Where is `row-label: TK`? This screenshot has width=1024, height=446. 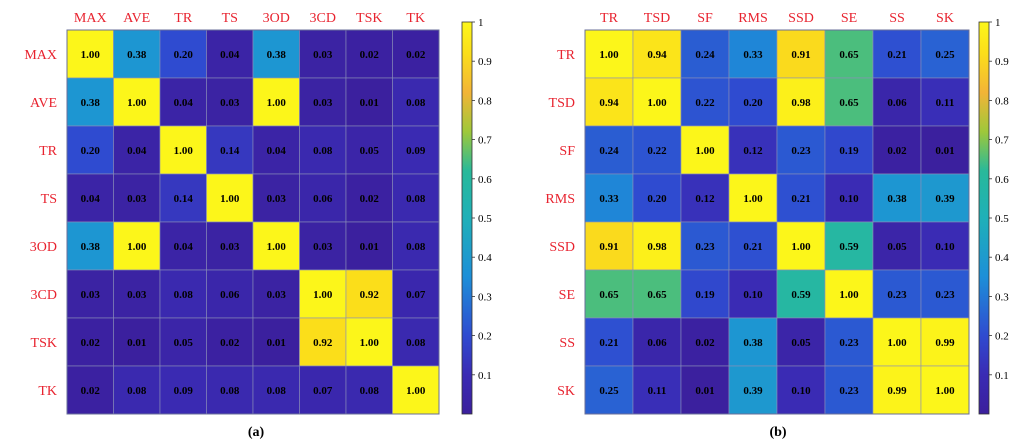 row-label: TK is located at coordinates (47, 391).